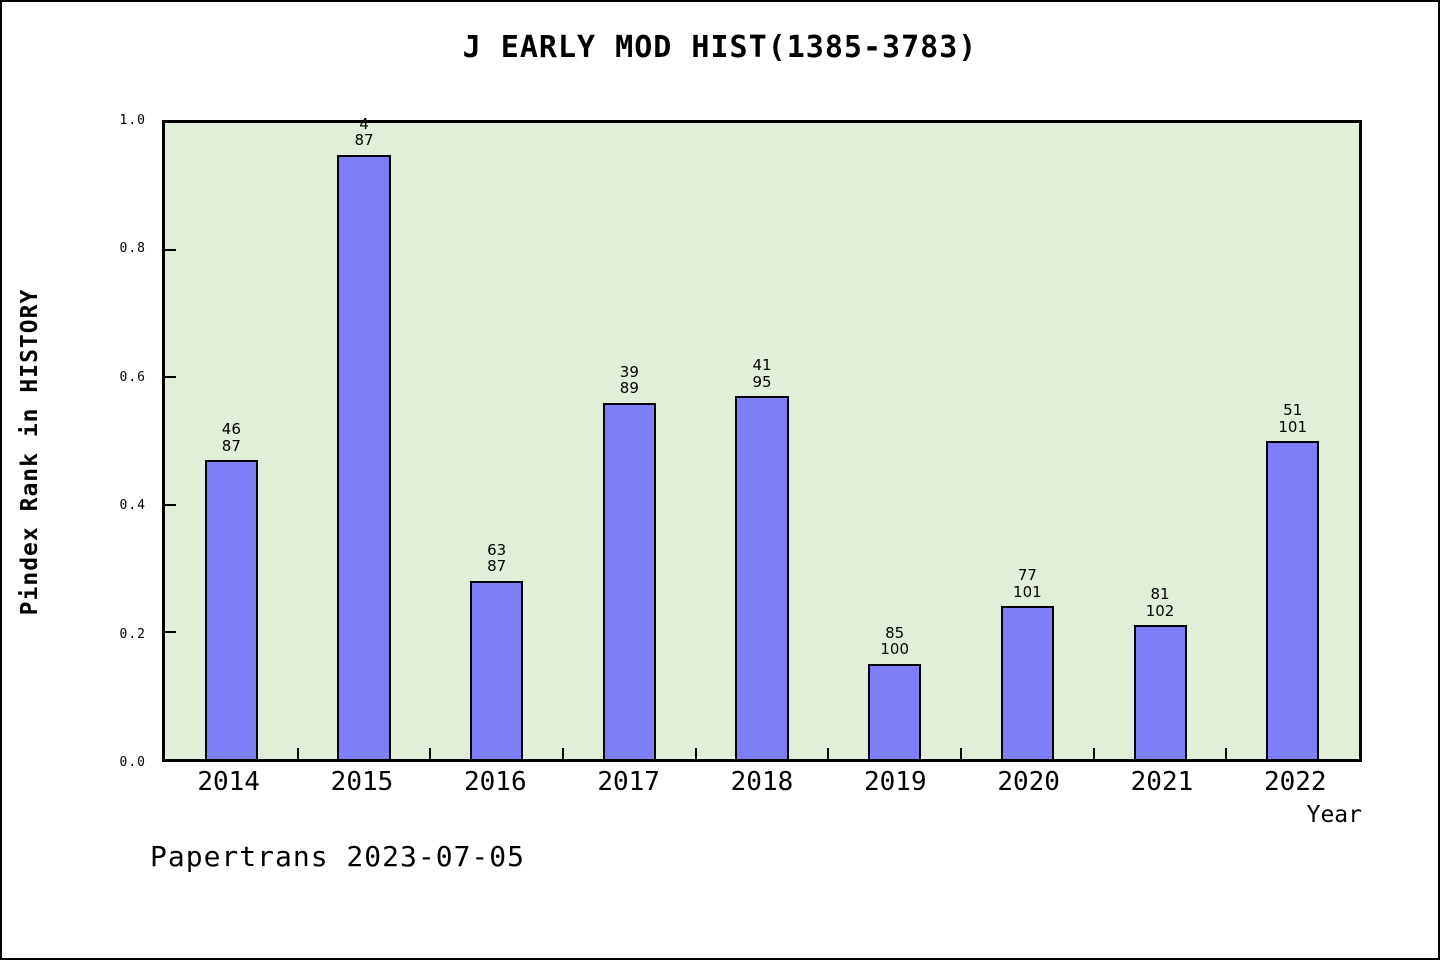 The height and width of the screenshot is (960, 1440). Describe the element at coordinates (497, 549) in the screenshot. I see `annotation-rank: 63` at that location.